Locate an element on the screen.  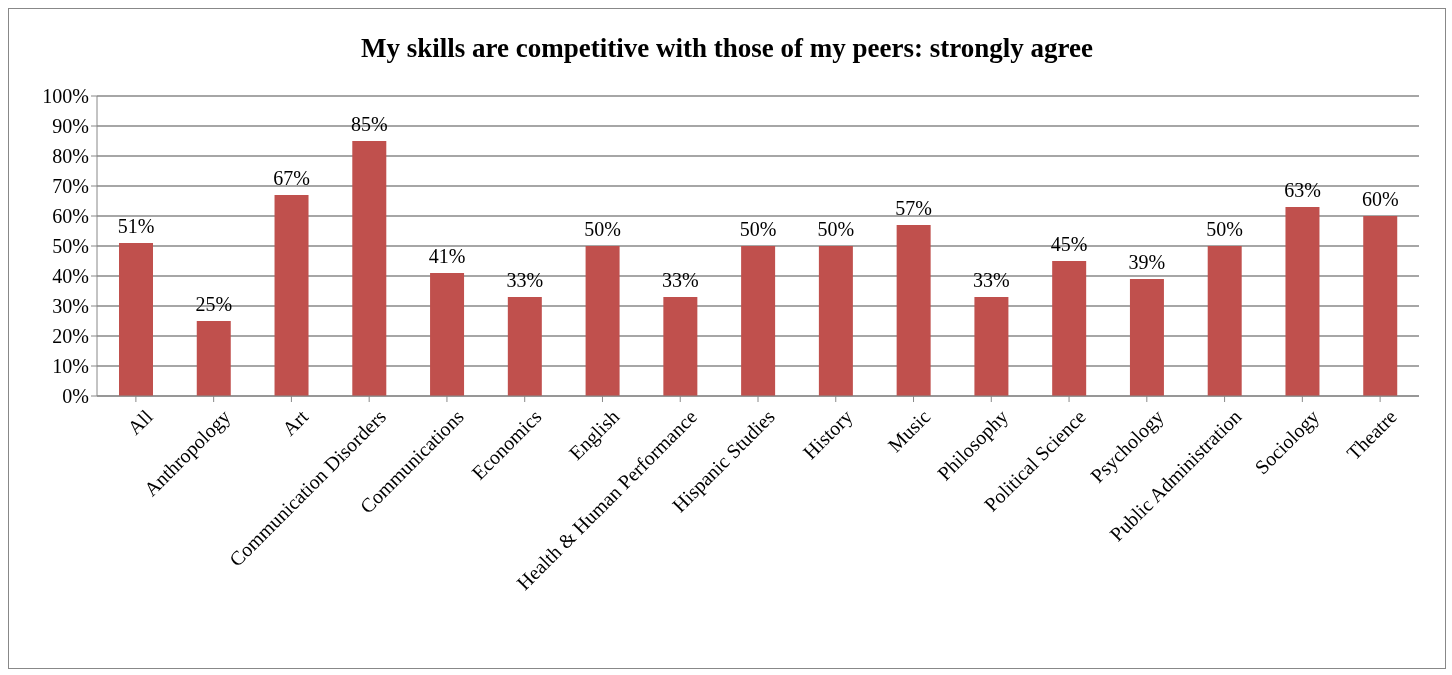
y-tick-label: 70% is located at coordinates (70, 186).